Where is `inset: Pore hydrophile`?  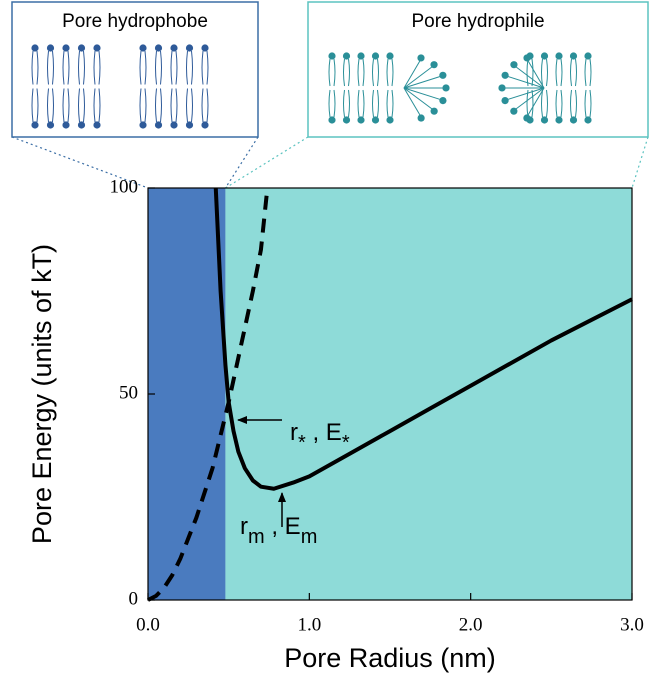 inset: Pore hydrophile is located at coordinates (478, 69).